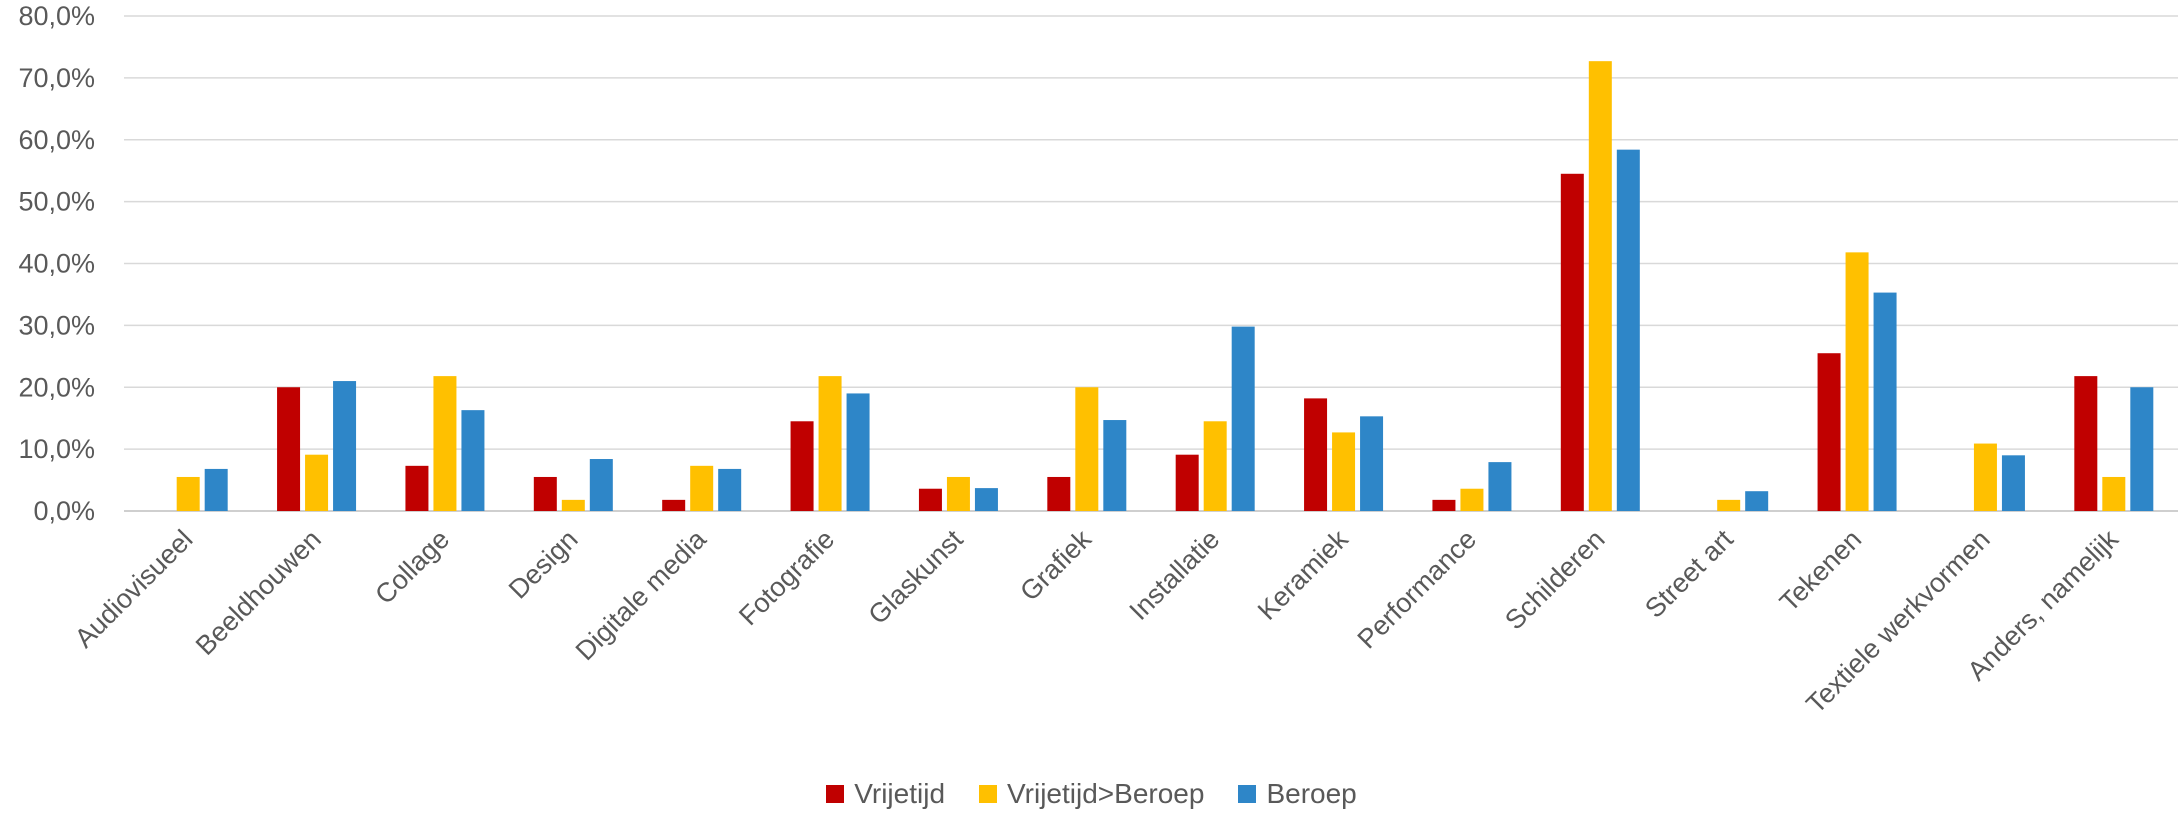 The height and width of the screenshot is (815, 2183). Describe the element at coordinates (916, 577) in the screenshot. I see `x-category-label: Glaskunst` at that location.